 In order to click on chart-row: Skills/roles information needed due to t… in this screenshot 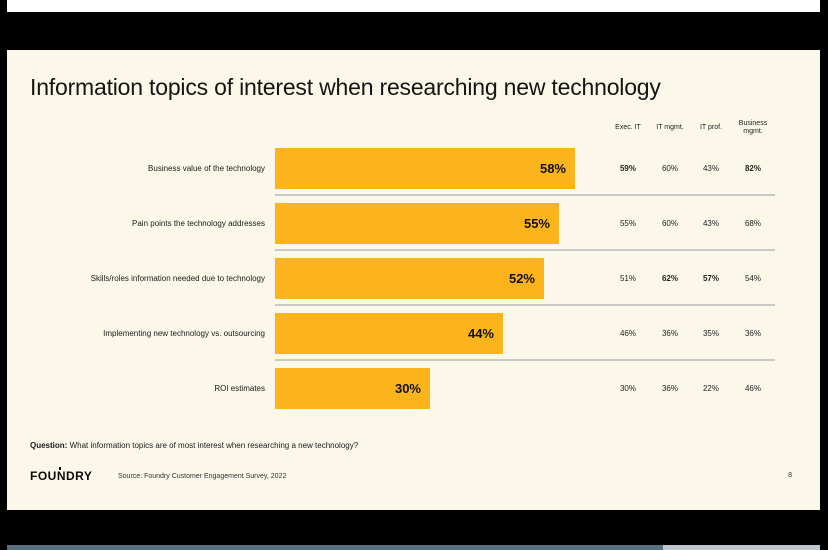, I will do `click(413, 278)`.